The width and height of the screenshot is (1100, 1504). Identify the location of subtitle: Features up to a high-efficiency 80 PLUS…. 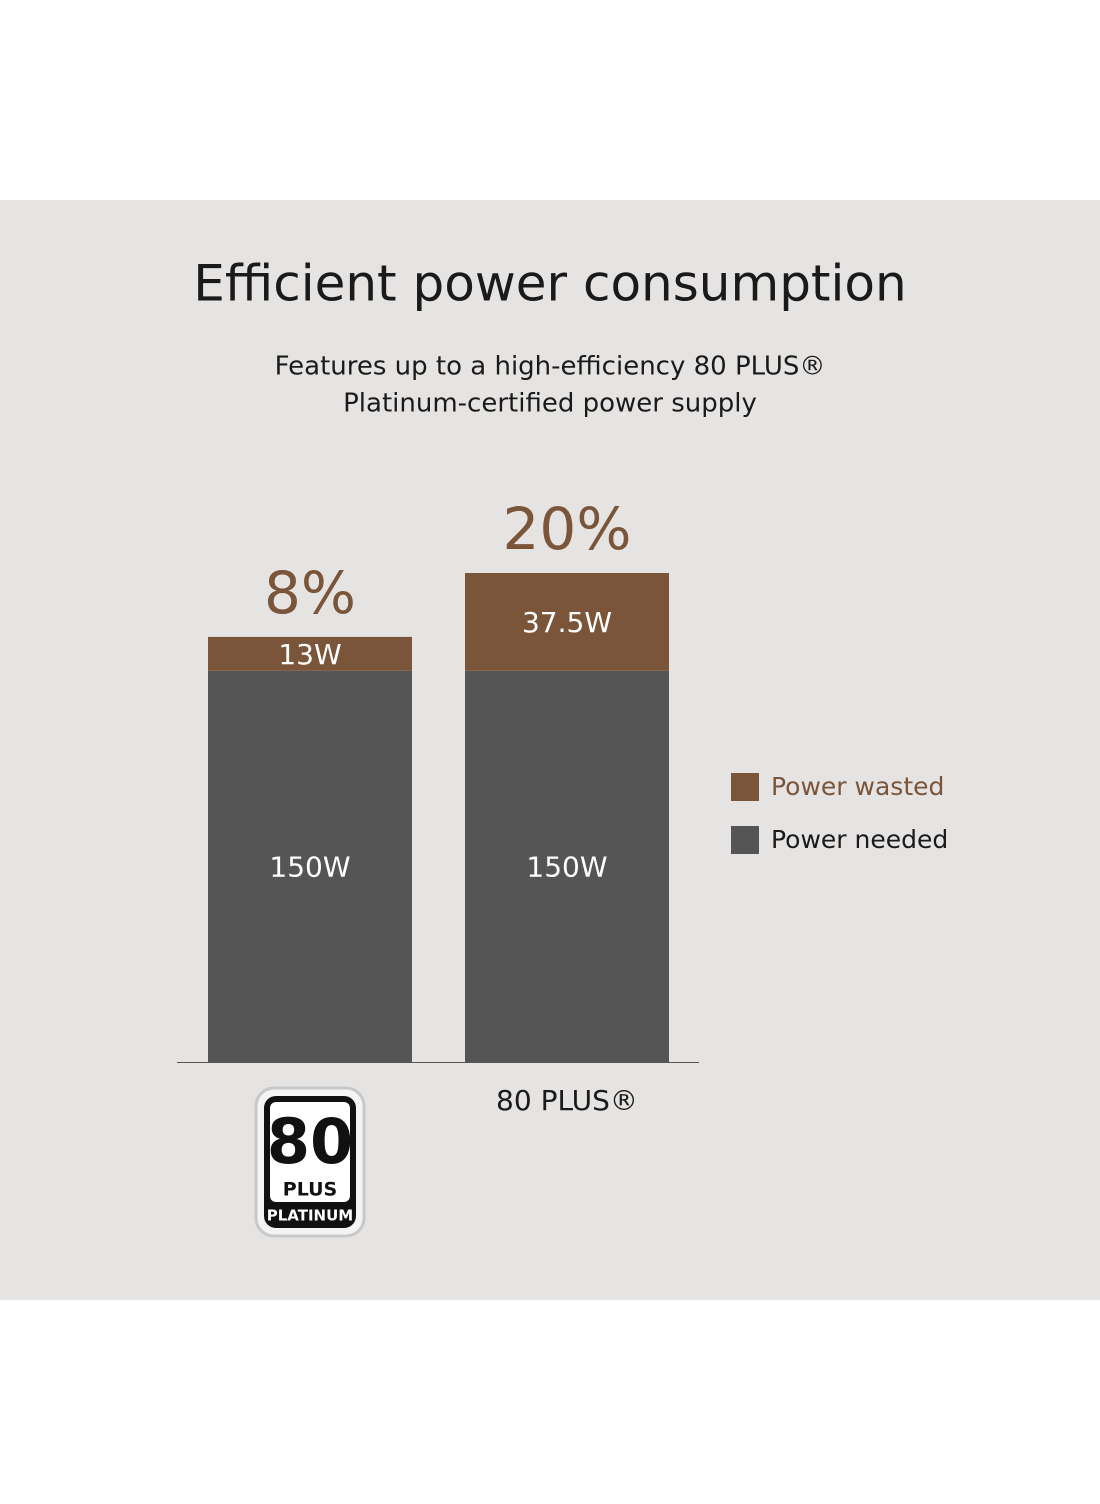
(550, 367).